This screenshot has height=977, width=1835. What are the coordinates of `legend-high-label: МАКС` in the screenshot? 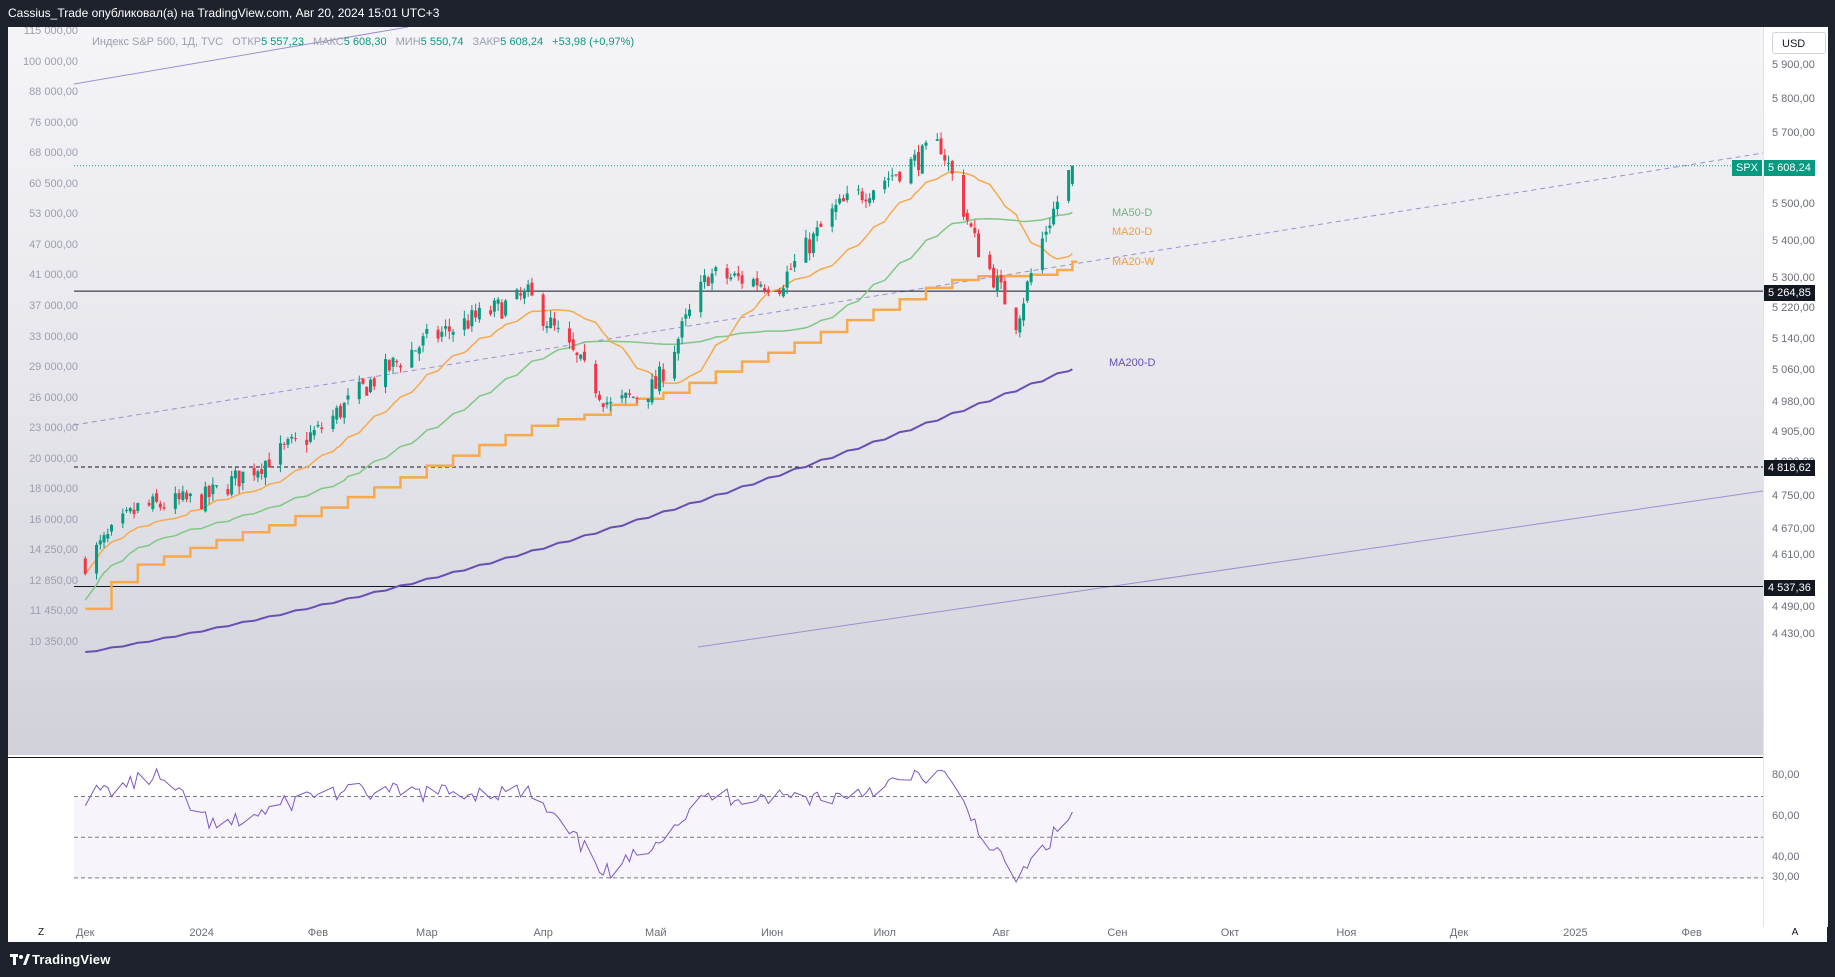 It's located at (328, 42).